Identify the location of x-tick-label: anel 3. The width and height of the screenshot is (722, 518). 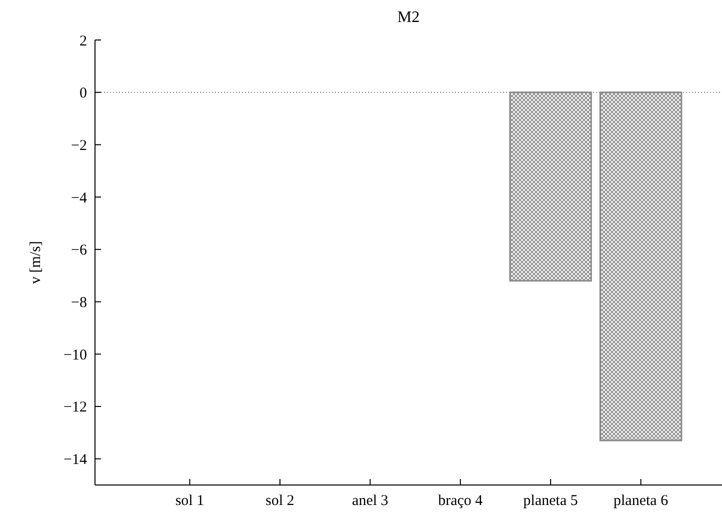
(370, 501).